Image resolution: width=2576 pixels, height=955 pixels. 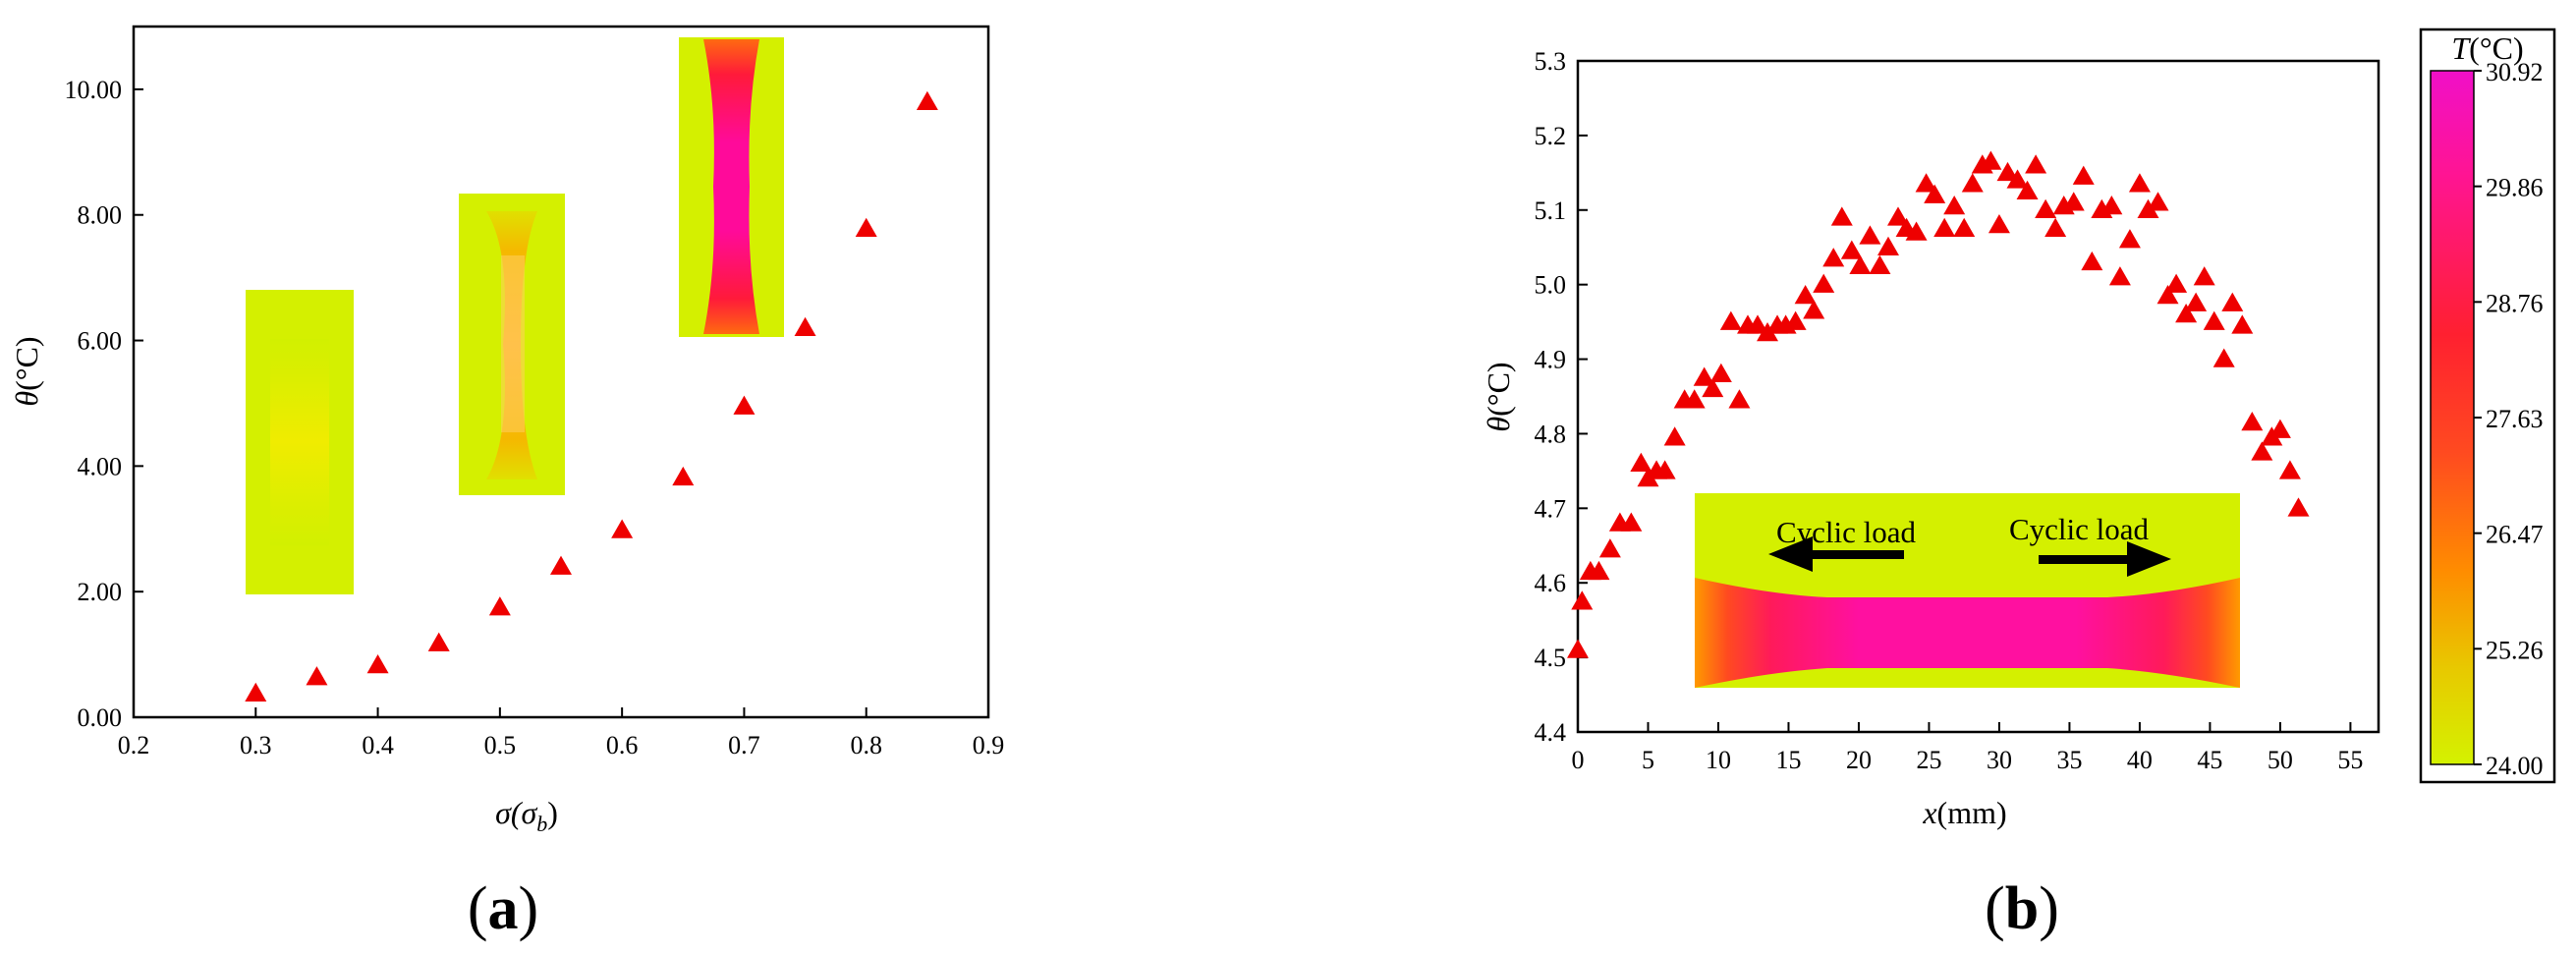 What do you see at coordinates (1718, 760) in the screenshot?
I see `panel-b-x-tick-label: 10` at bounding box center [1718, 760].